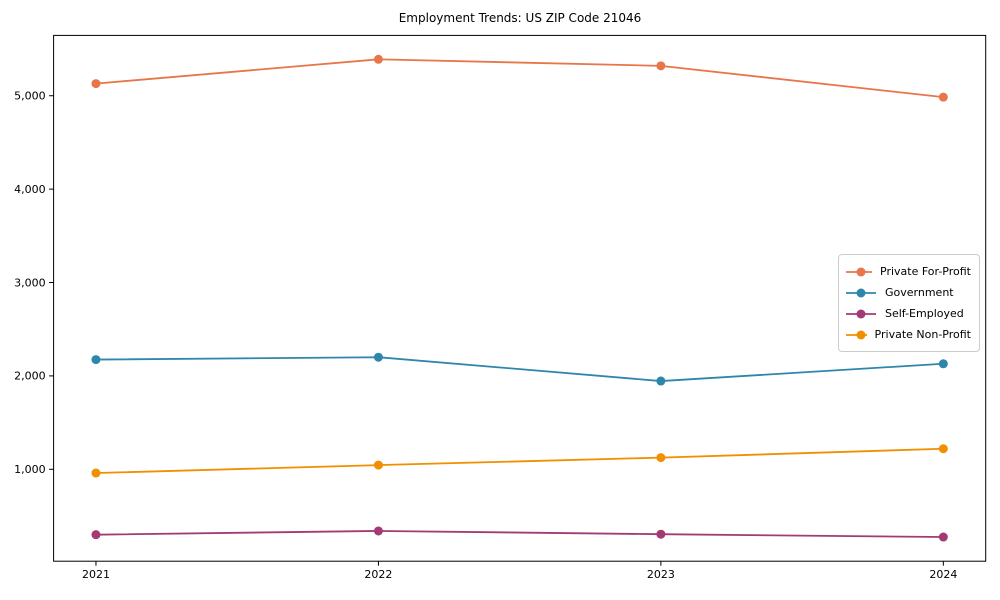  What do you see at coordinates (520, 18) in the screenshot?
I see `chart-title: Employment Trends: US ZIP Code 21046` at bounding box center [520, 18].